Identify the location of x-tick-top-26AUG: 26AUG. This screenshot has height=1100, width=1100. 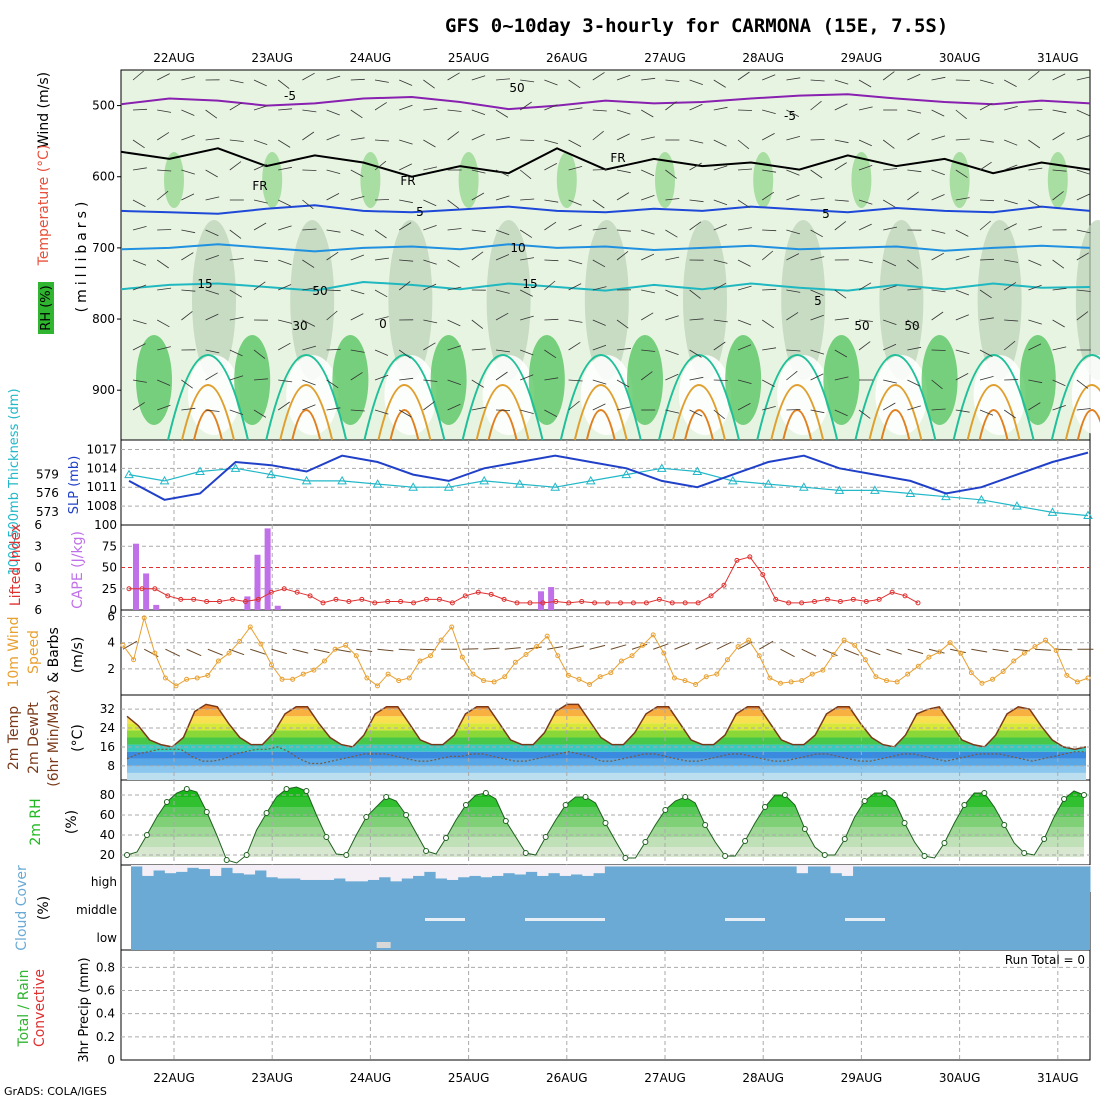
(567, 58).